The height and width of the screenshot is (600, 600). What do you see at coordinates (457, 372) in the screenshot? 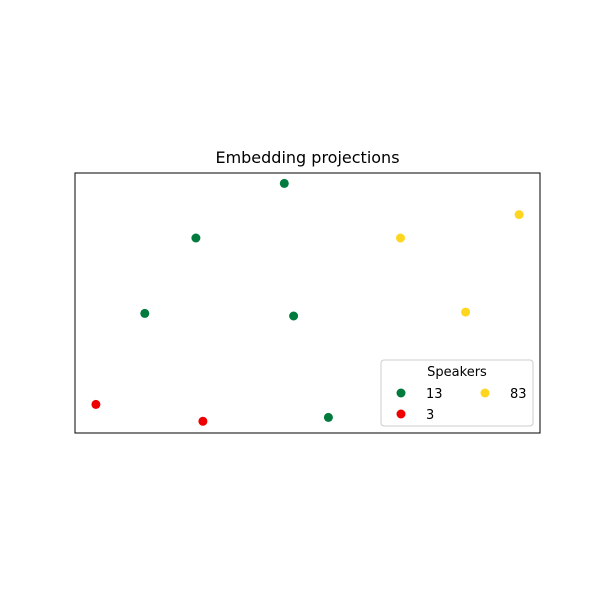
I see `legend-title: Speakers` at bounding box center [457, 372].